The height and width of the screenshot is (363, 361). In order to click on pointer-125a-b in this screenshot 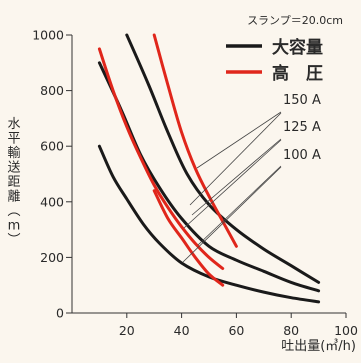, I will do `click(232, 184)`.